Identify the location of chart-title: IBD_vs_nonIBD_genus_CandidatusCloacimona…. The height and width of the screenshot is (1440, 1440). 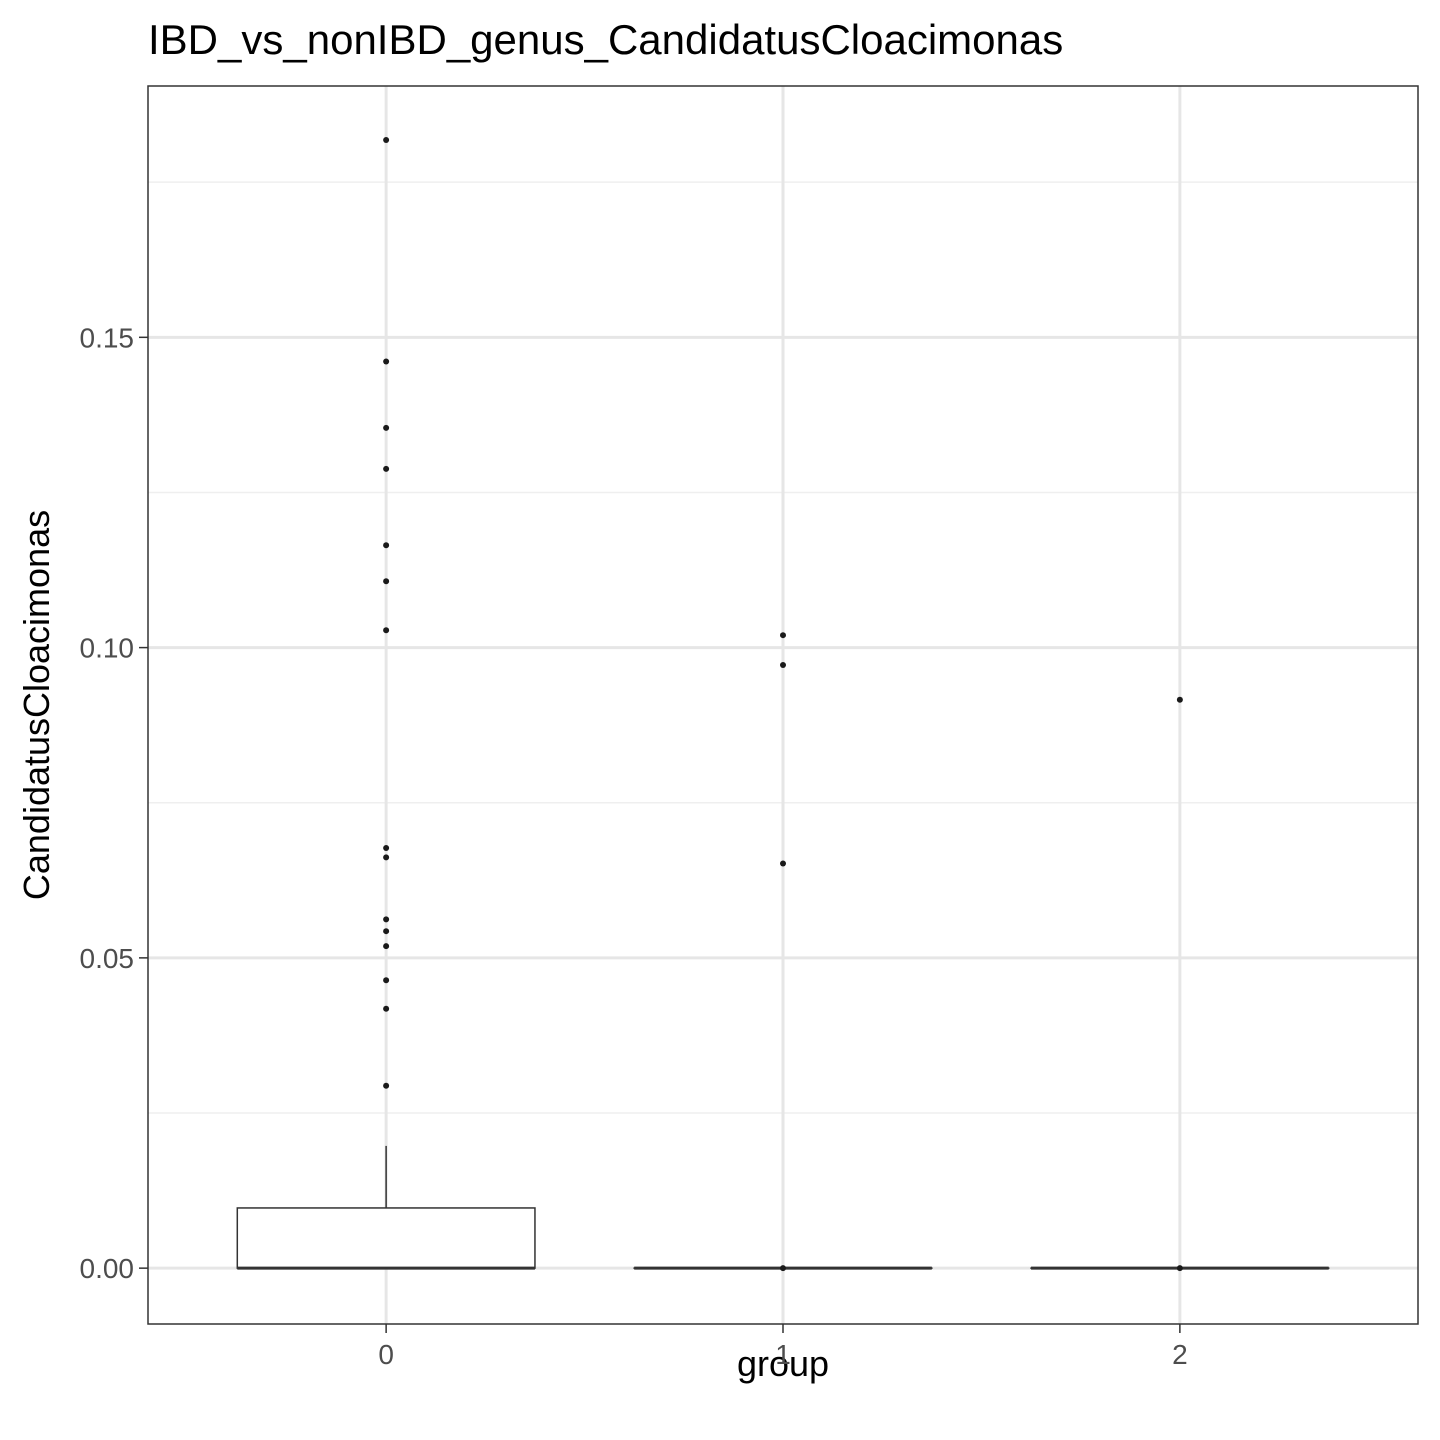
(605, 39).